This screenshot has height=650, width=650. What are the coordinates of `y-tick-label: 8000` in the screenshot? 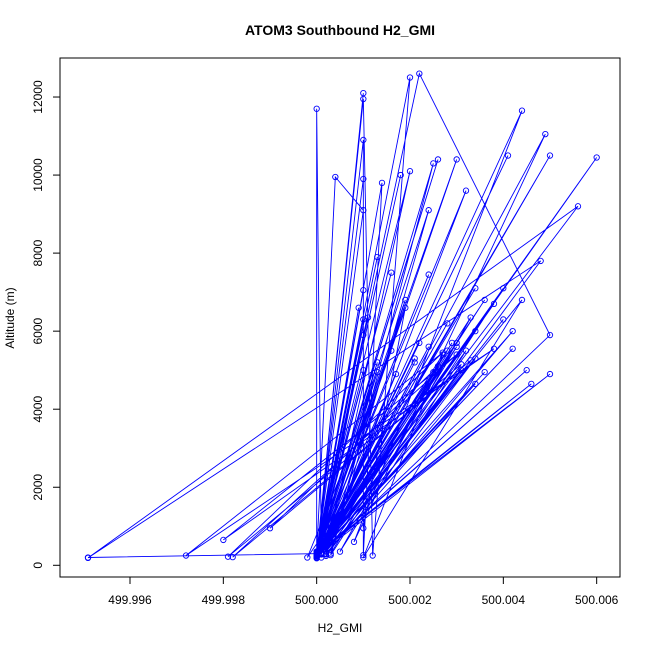 It's located at (38, 252).